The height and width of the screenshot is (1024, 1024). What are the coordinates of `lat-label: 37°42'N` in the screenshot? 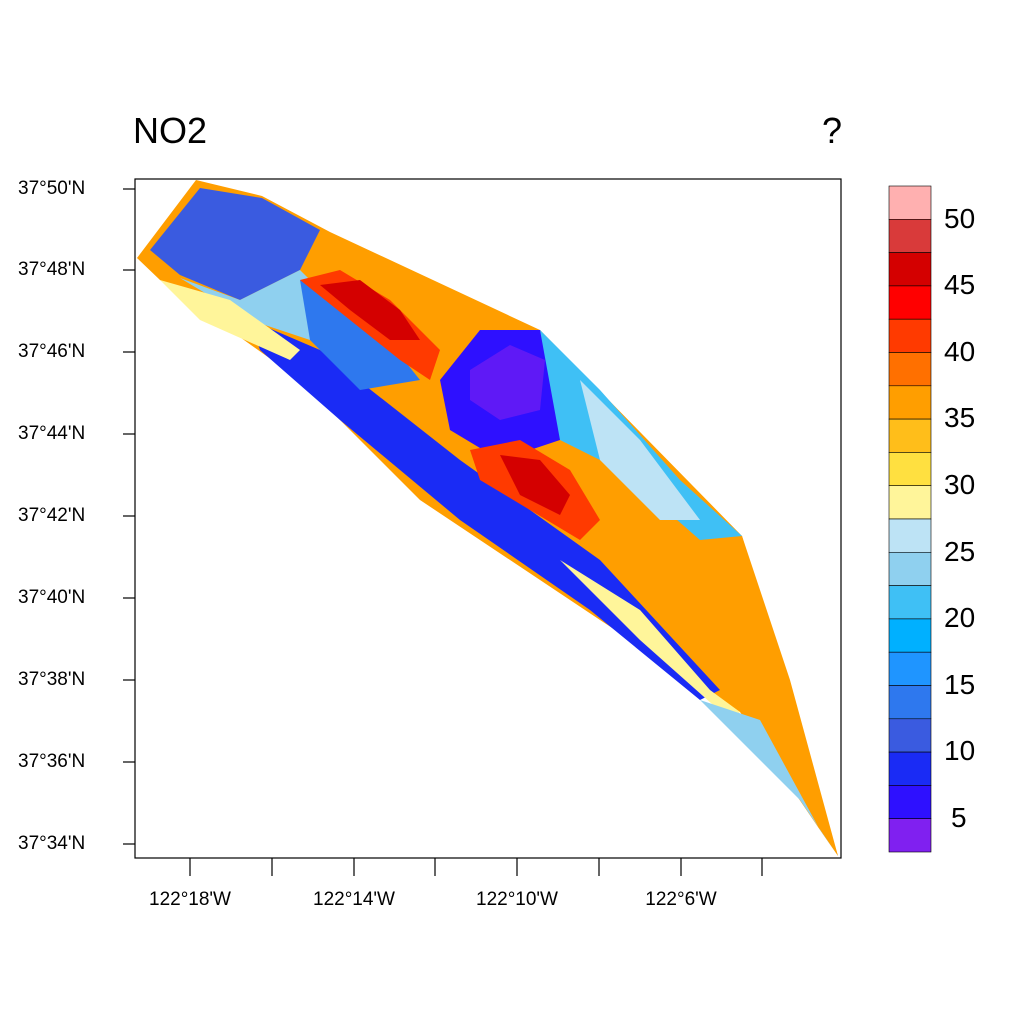 It's located at (52, 515).